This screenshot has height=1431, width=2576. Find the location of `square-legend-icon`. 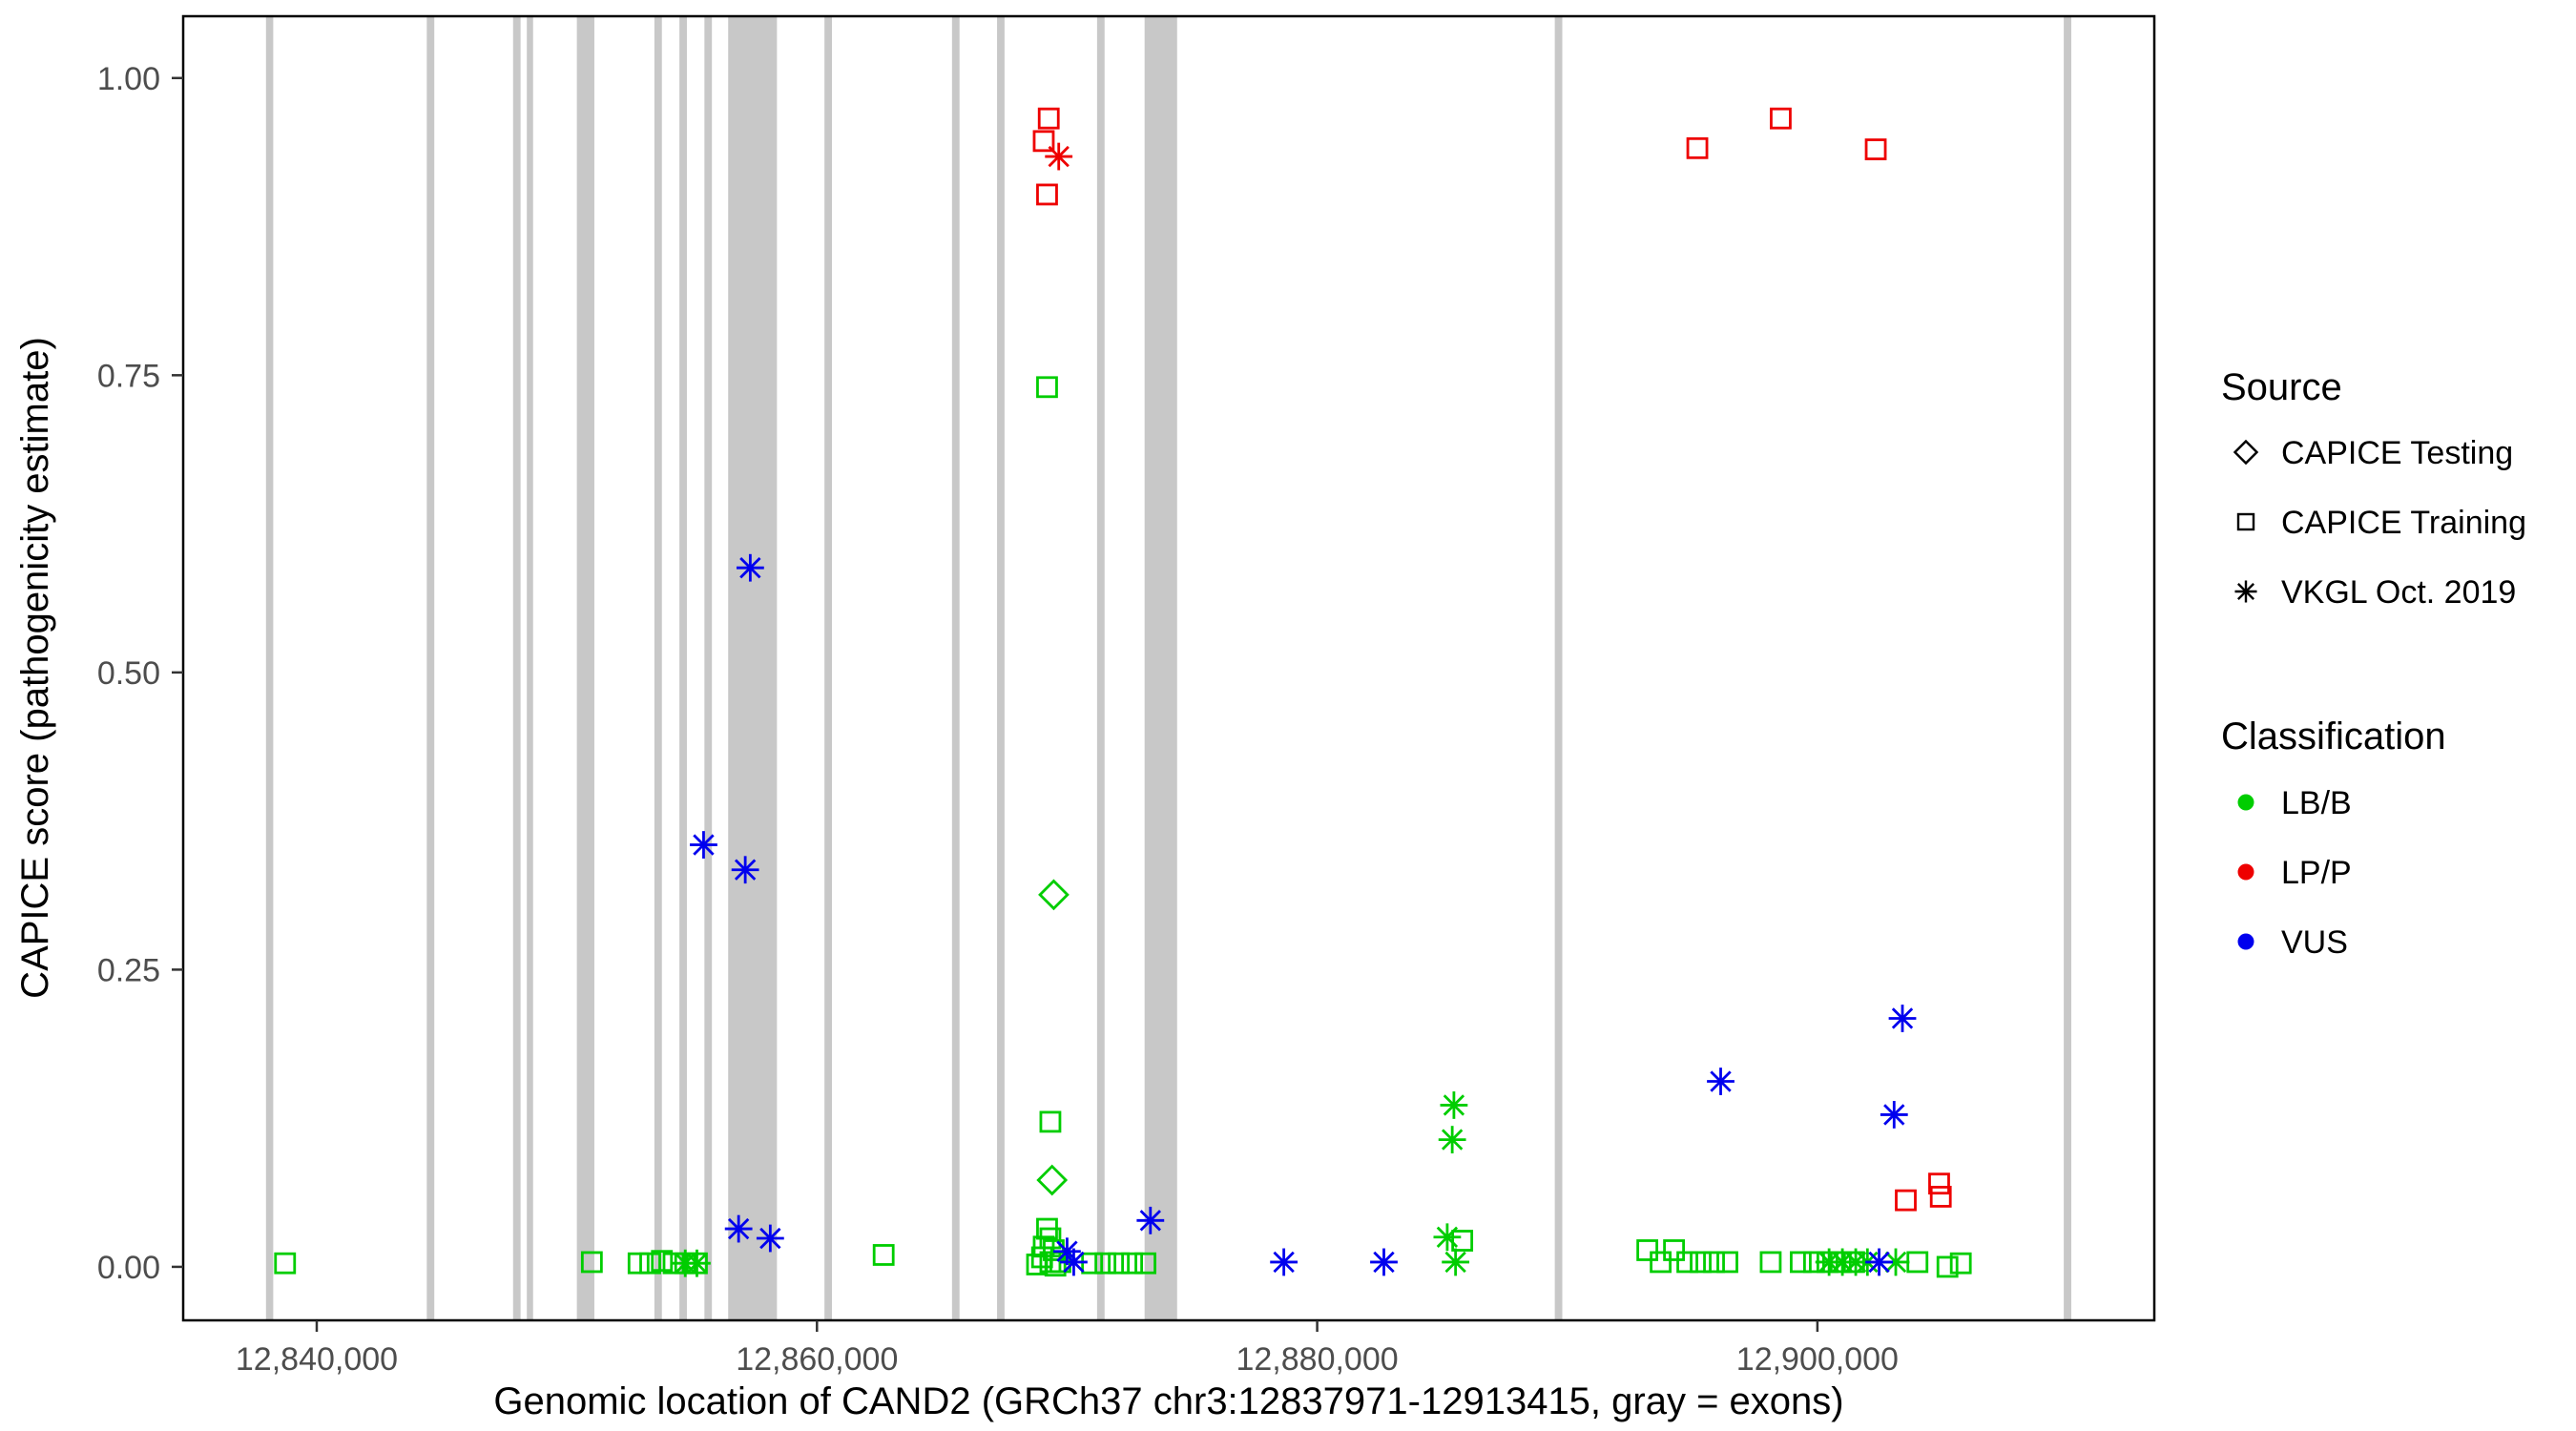

square-legend-icon is located at coordinates (2245, 521).